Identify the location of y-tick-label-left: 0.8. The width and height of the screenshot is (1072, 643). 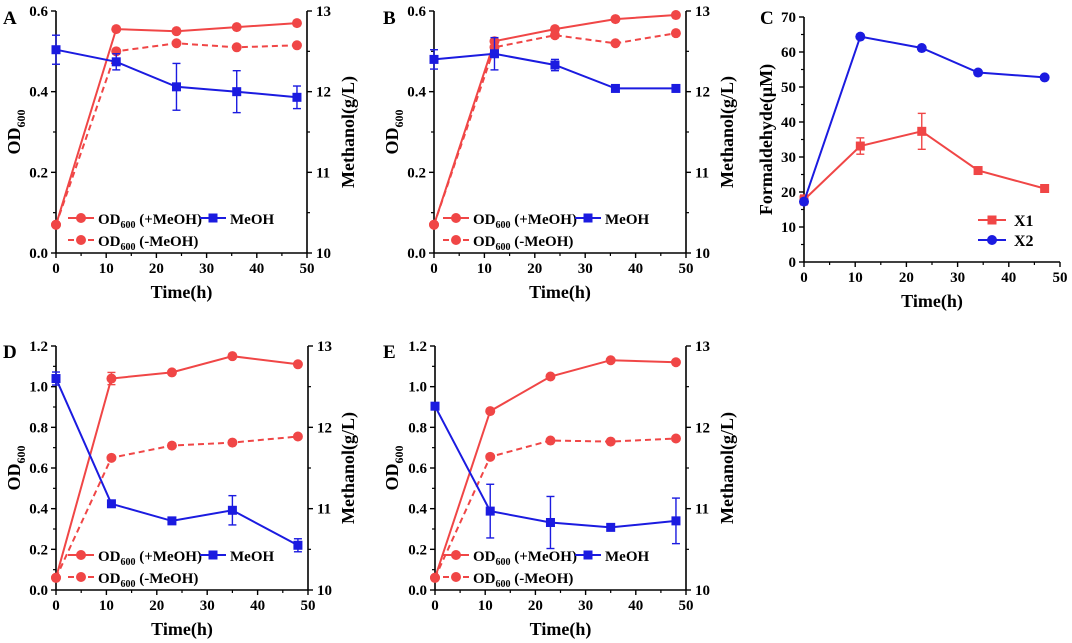
(38, 428).